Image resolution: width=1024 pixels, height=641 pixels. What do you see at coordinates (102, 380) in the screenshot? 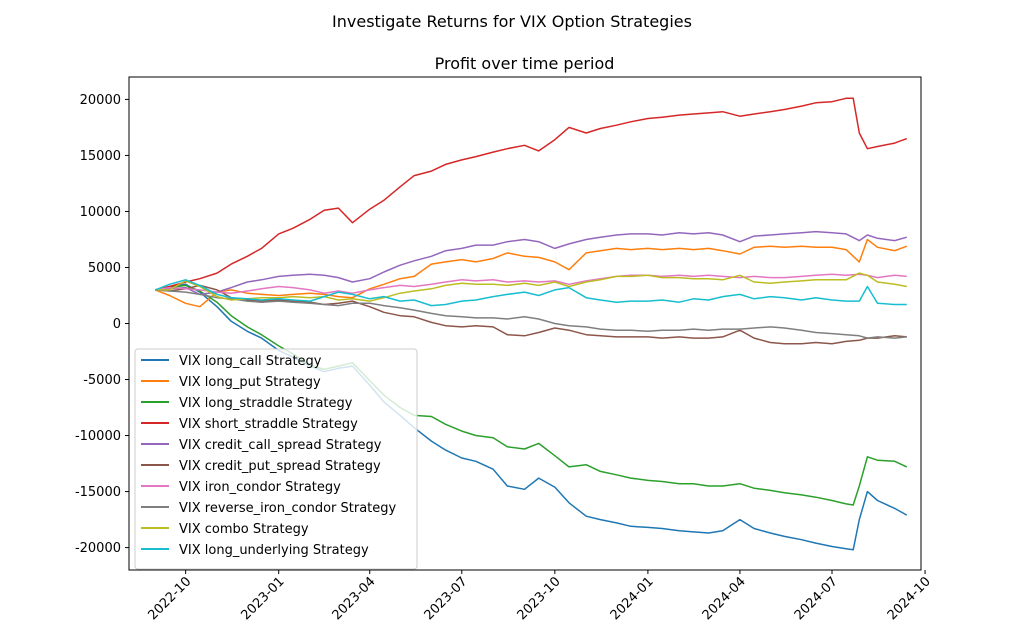
I see `y-tick-label-3: -5000` at bounding box center [102, 380].